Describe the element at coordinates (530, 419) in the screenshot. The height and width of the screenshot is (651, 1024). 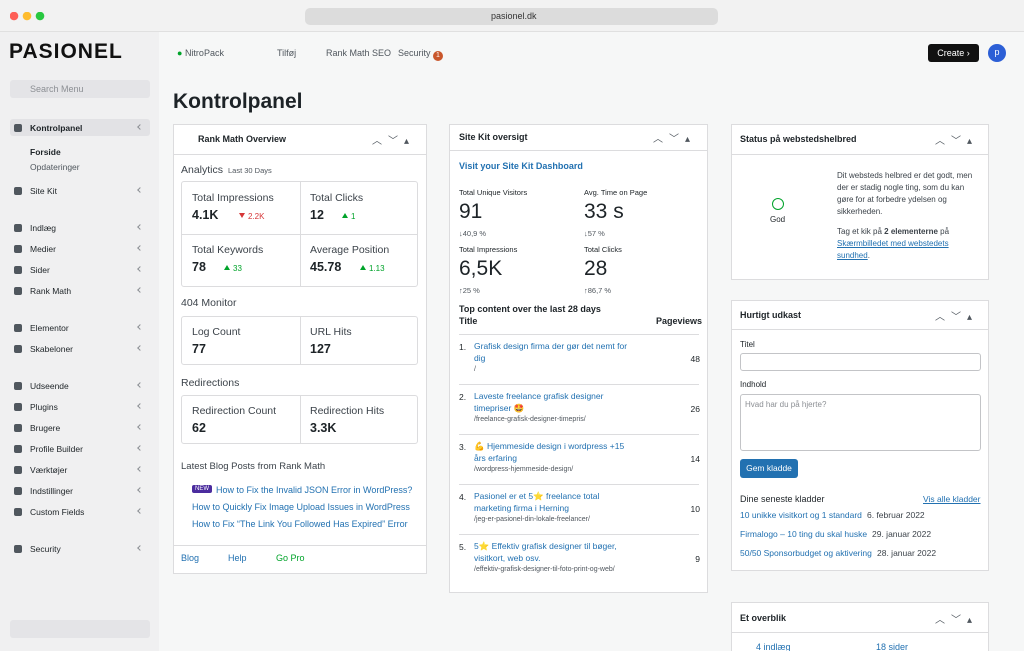
I see `row-path: /freelance-grafisk-designer-timepris/` at that location.